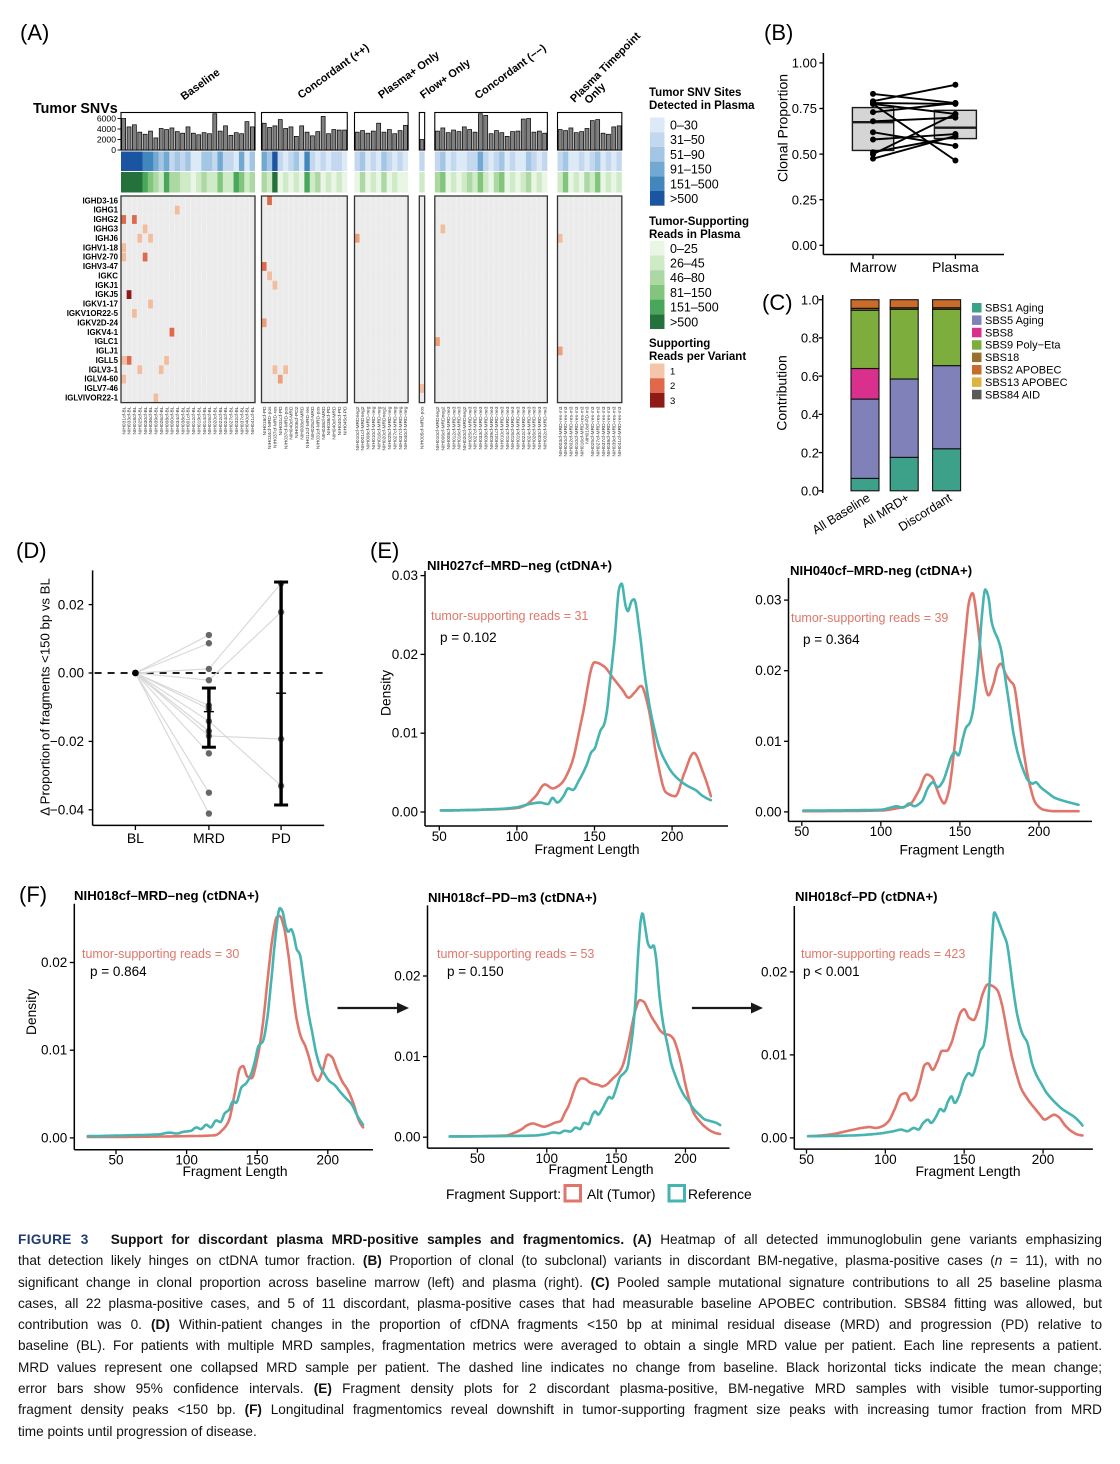  What do you see at coordinates (124, 420) in the screenshot?
I see `svg-text: NIH031cf-BL` at bounding box center [124, 420].